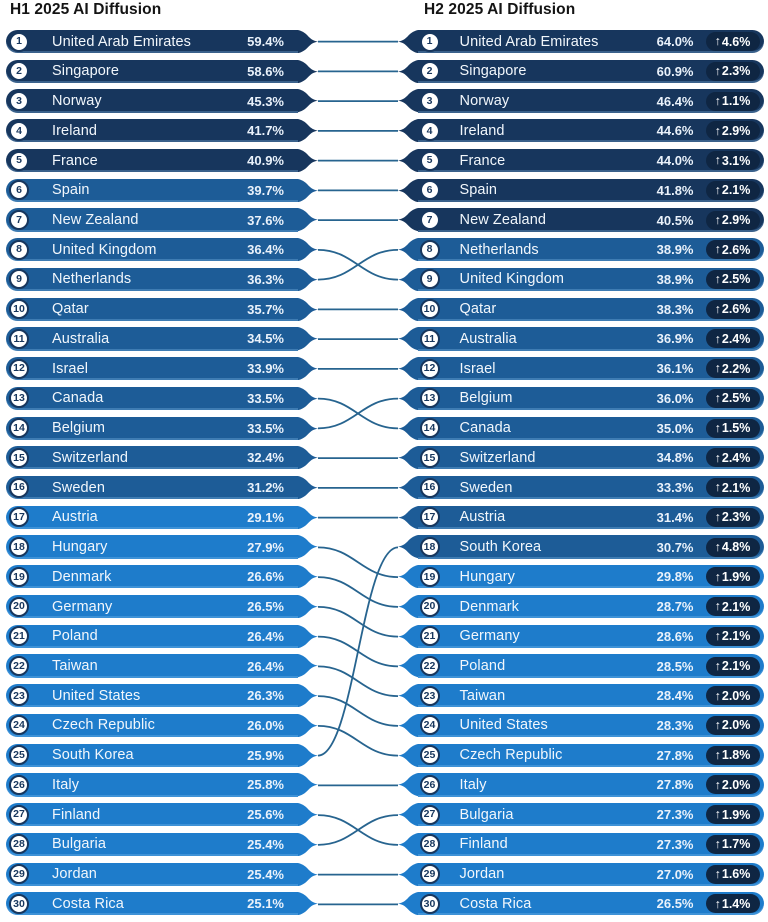  What do you see at coordinates (152, 309) in the screenshot?
I see `country-bar: 10 Qatar 35.7%` at bounding box center [152, 309].